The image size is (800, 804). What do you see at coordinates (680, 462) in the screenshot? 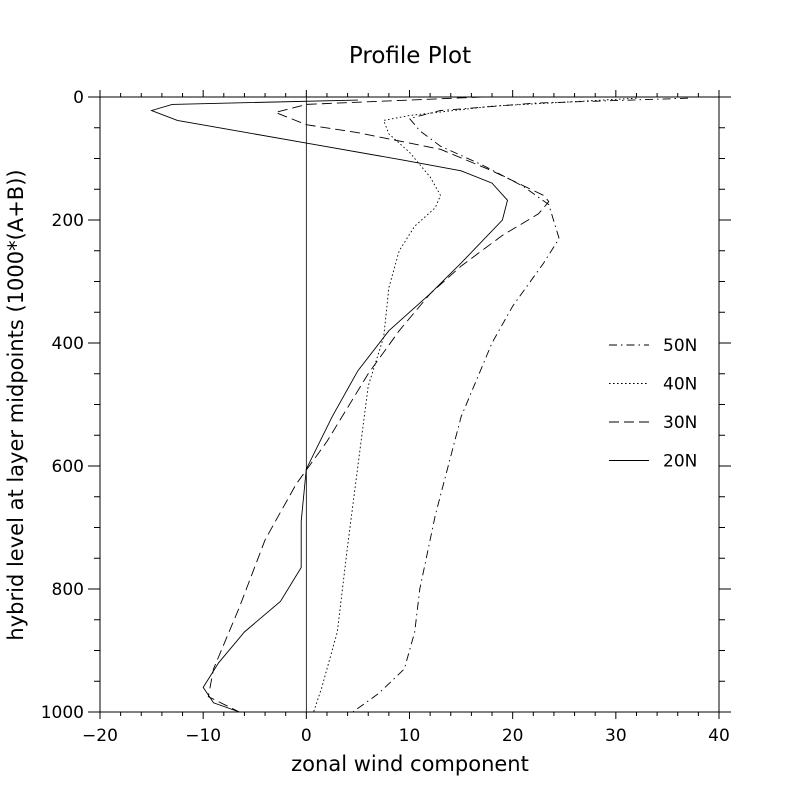
I see `legend-label-20n: 20N` at bounding box center [680, 462].